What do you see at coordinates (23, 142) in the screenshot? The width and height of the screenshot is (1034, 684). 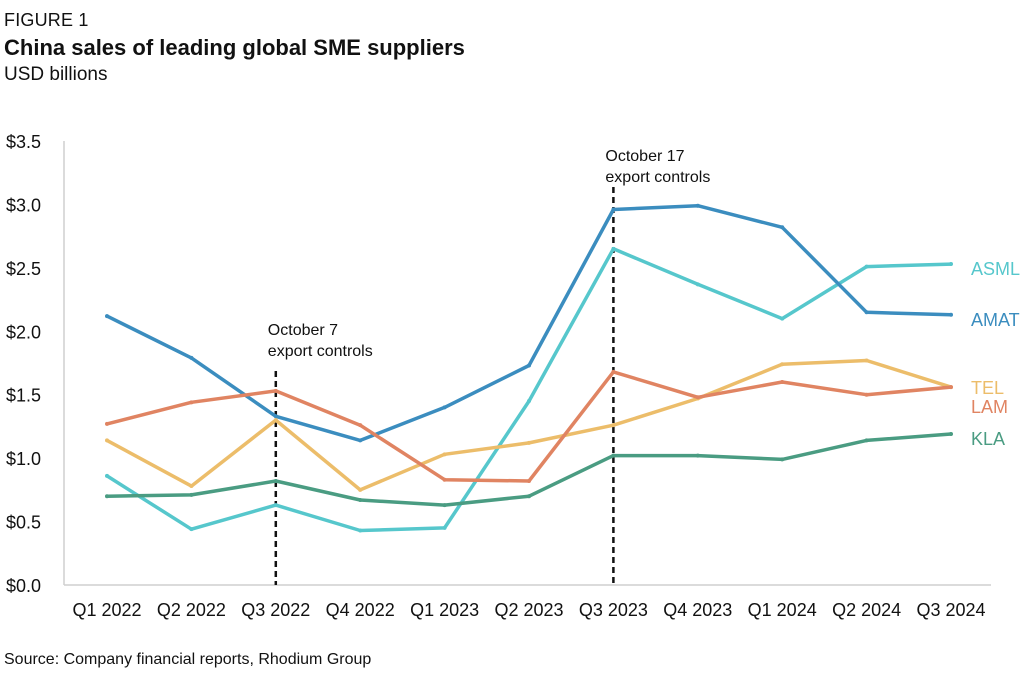 I see `y-tick-label: $3.5` at bounding box center [23, 142].